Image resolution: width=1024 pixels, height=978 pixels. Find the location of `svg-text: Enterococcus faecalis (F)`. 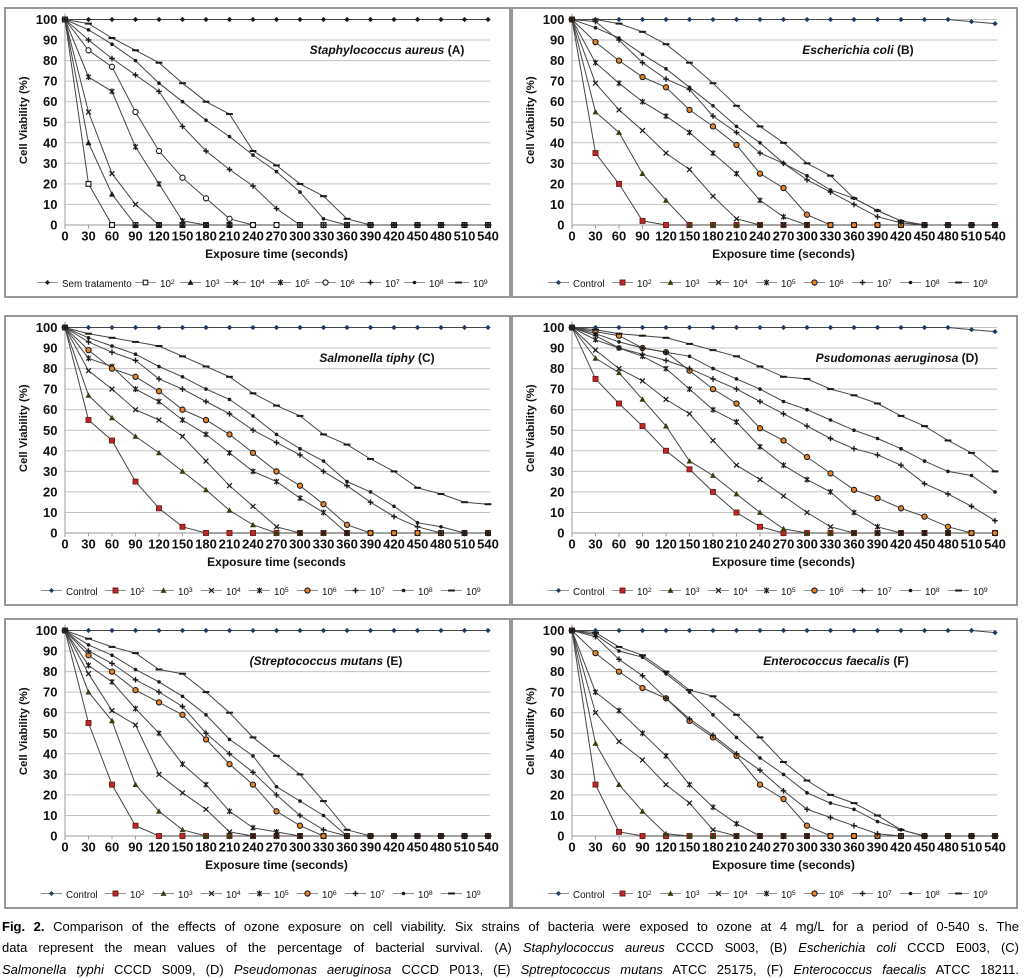

svg-text: Enterococcus faecalis (F) is located at coordinates (835, 661).